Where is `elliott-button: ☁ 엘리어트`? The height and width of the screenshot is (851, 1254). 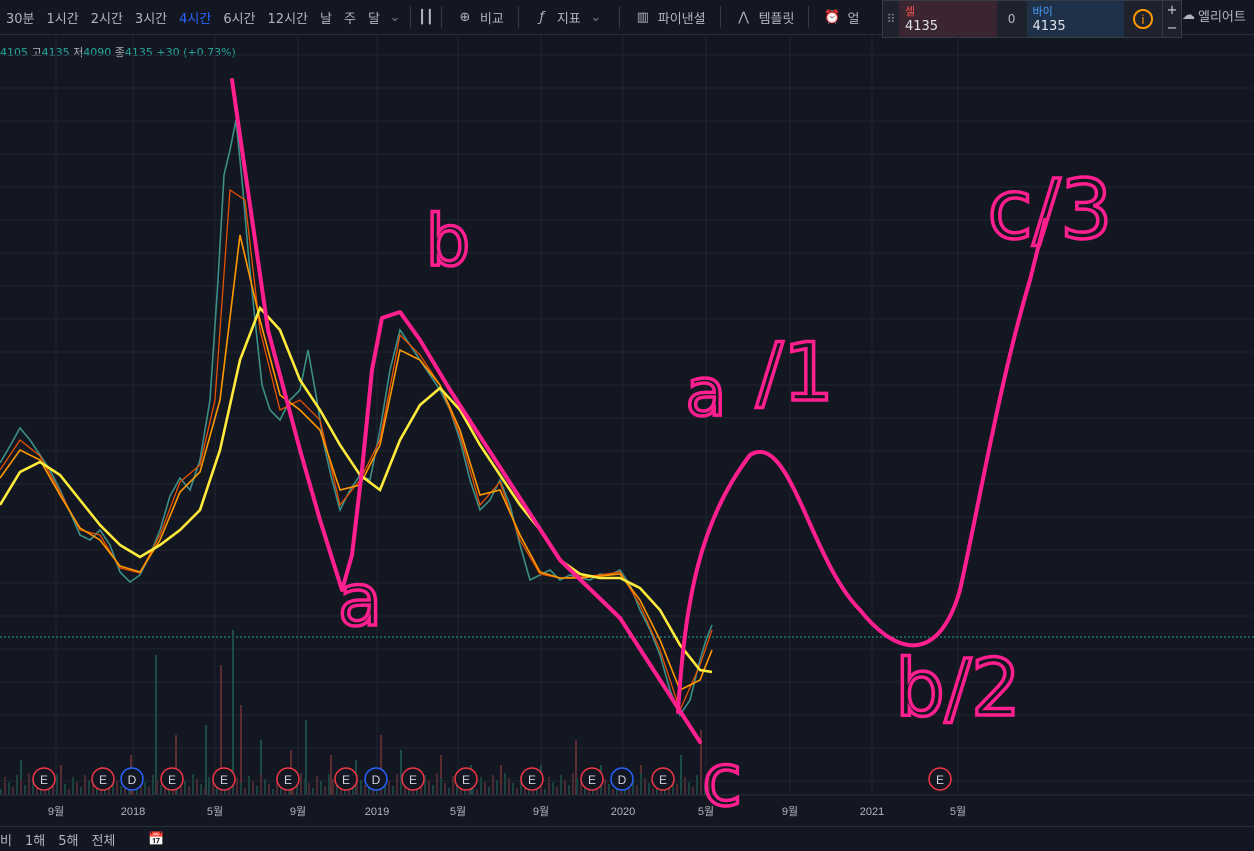
elliott-button: ☁ 엘리어트 is located at coordinates (1214, 15).